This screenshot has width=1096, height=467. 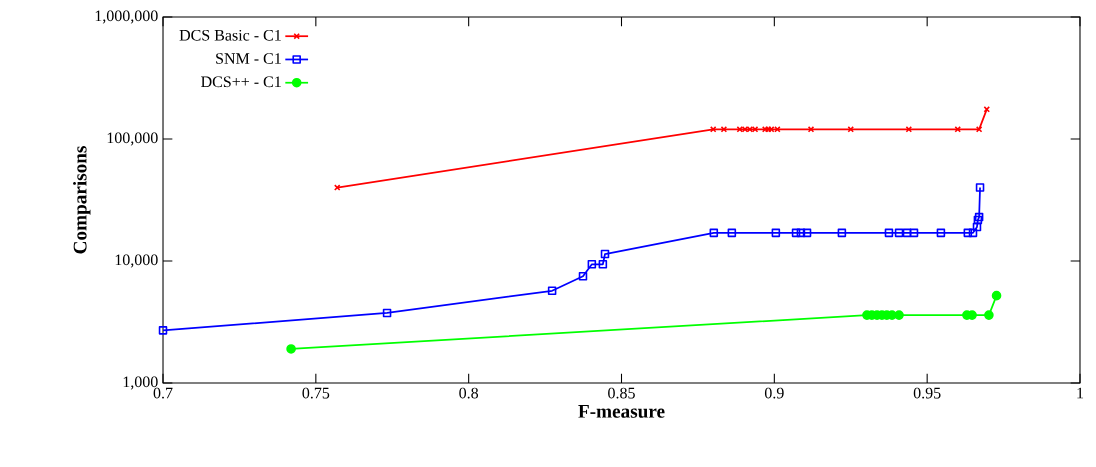 What do you see at coordinates (469, 393) in the screenshot?
I see `x-tick-label: 0.8` at bounding box center [469, 393].